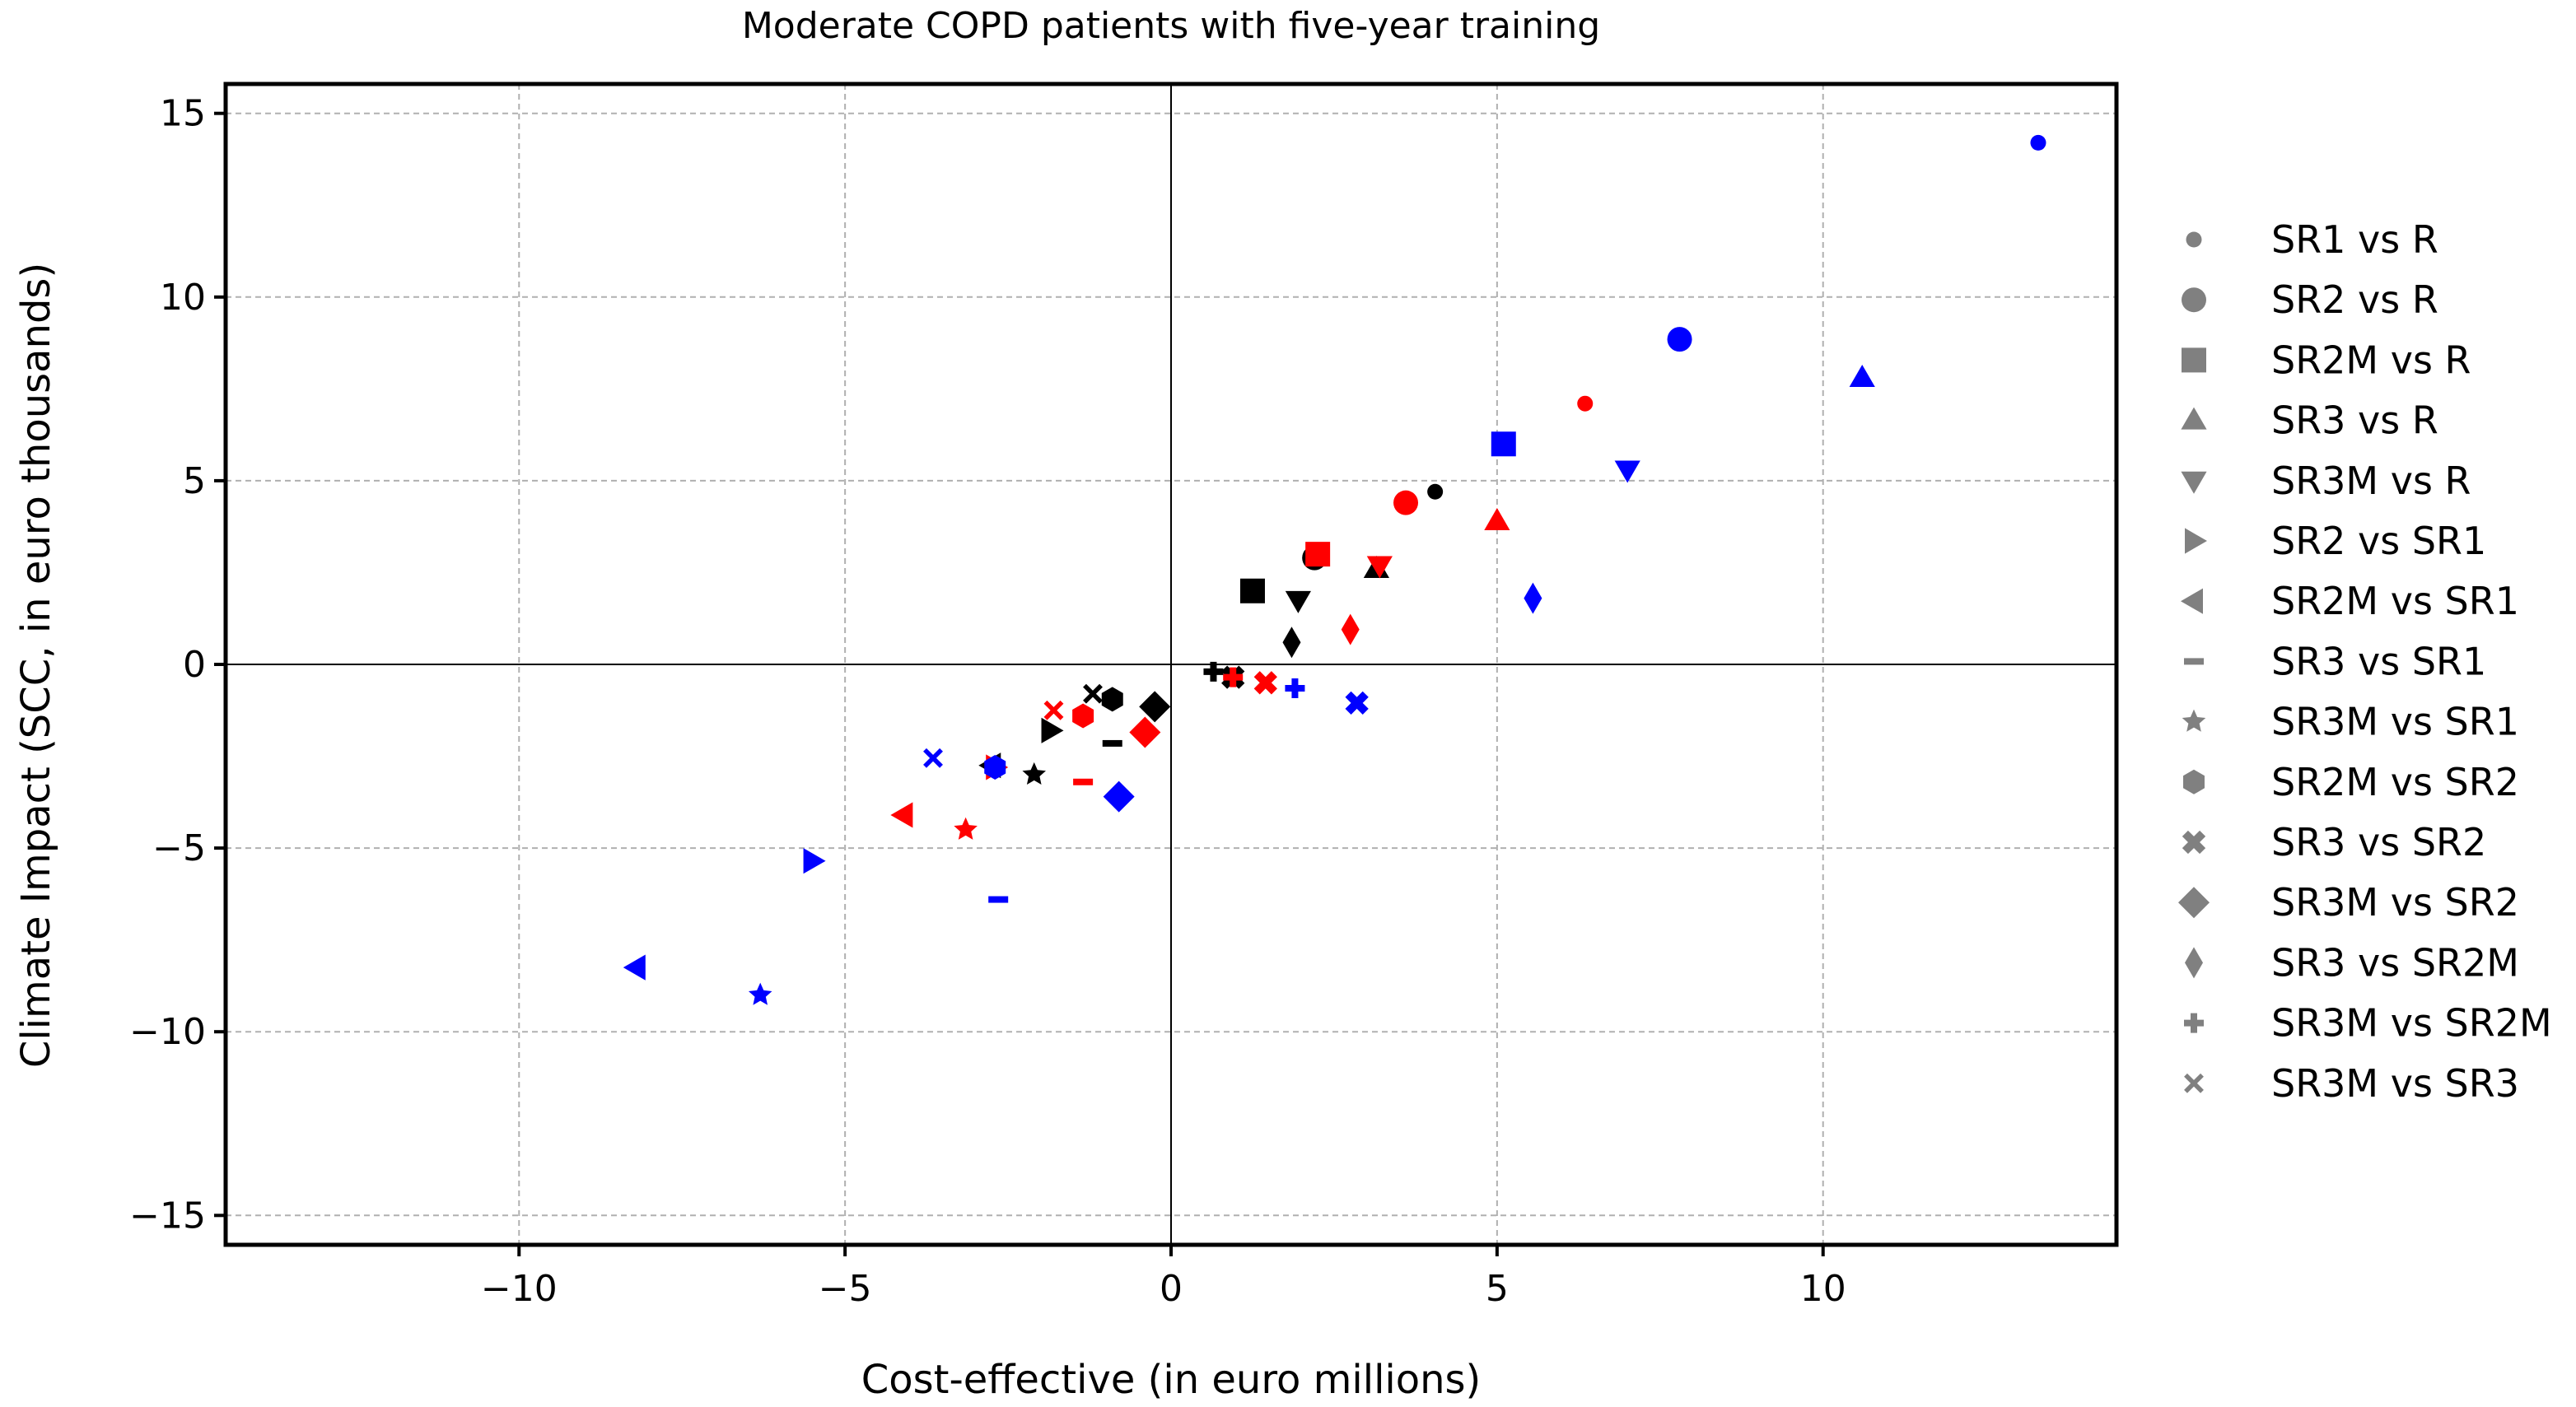 The width and height of the screenshot is (2576, 1407). What do you see at coordinates (2334, 842) in the screenshot?
I see `legend-item: SR3 vs SR2` at bounding box center [2334, 842].